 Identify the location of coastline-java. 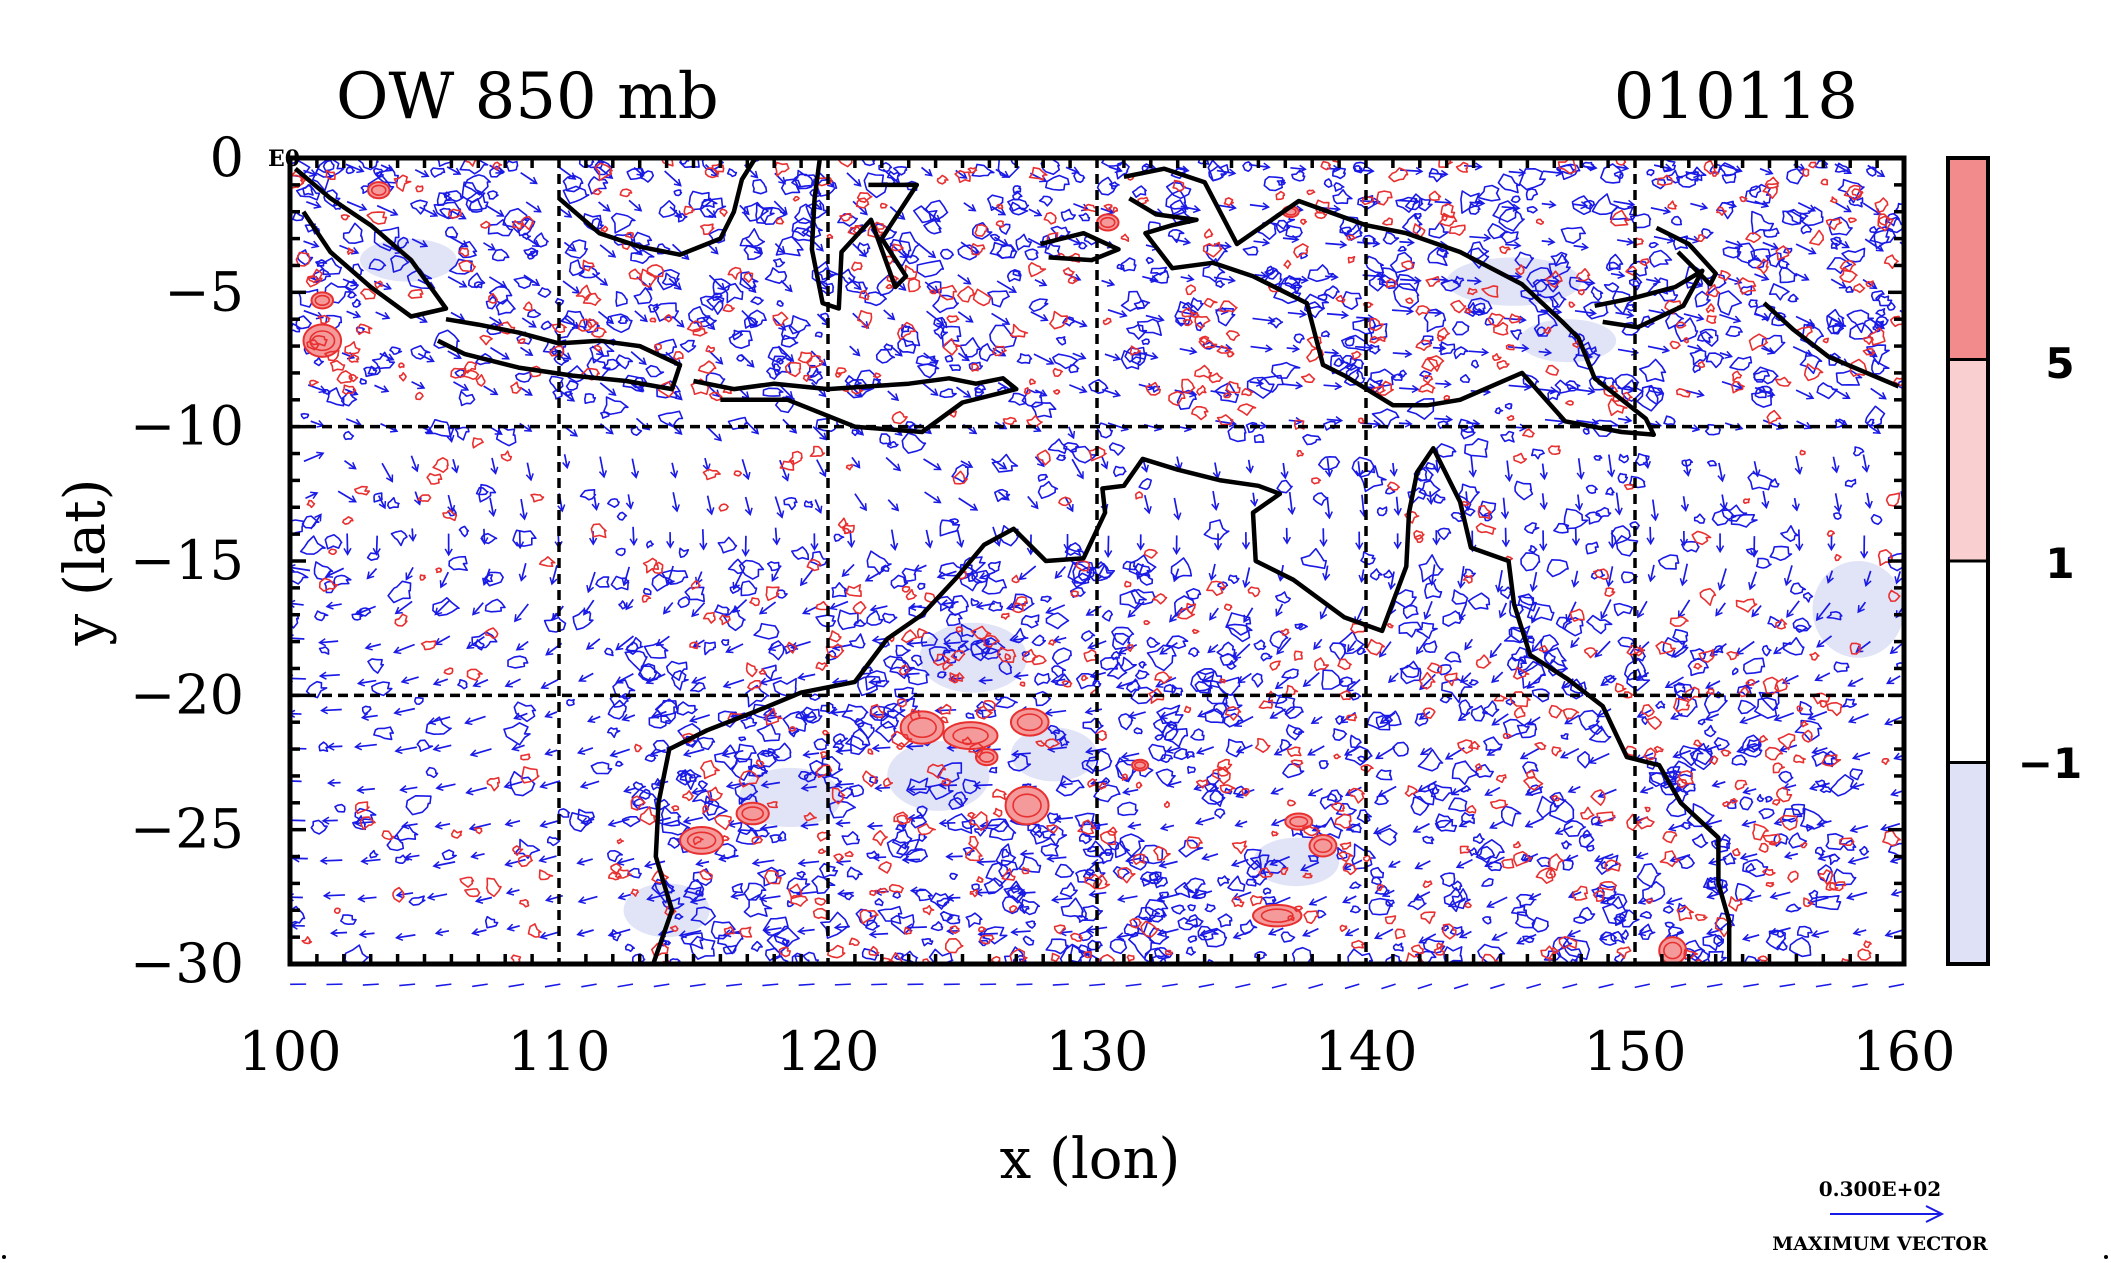
(559, 354).